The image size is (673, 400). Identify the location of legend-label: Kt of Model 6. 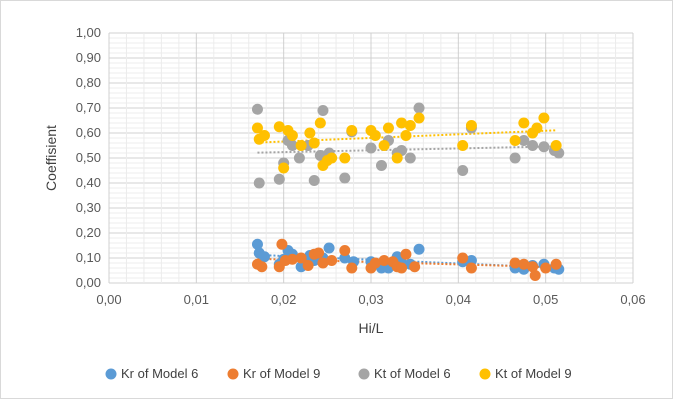
(412, 373).